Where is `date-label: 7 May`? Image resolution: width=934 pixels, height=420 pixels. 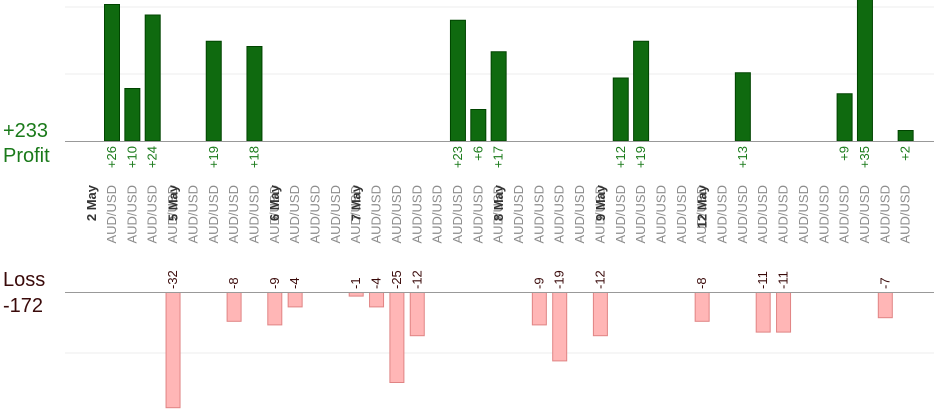
date-label: 7 May is located at coordinates (356, 202).